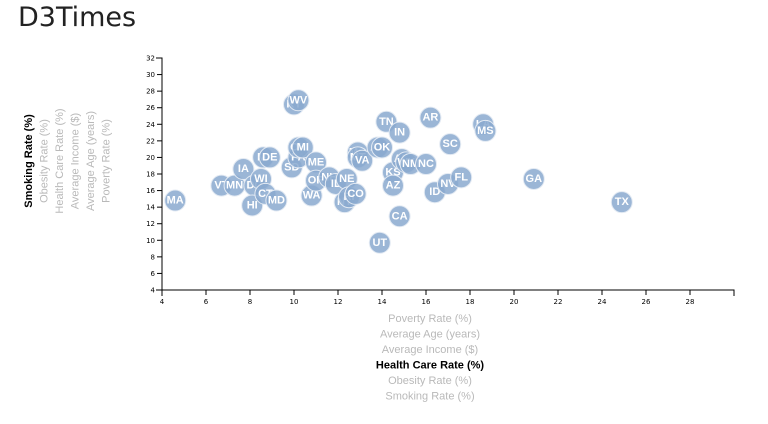 The height and width of the screenshot is (424, 768). What do you see at coordinates (429, 397) in the screenshot?
I see `x-axis-option: Smoking Rate (%)` at bounding box center [429, 397].